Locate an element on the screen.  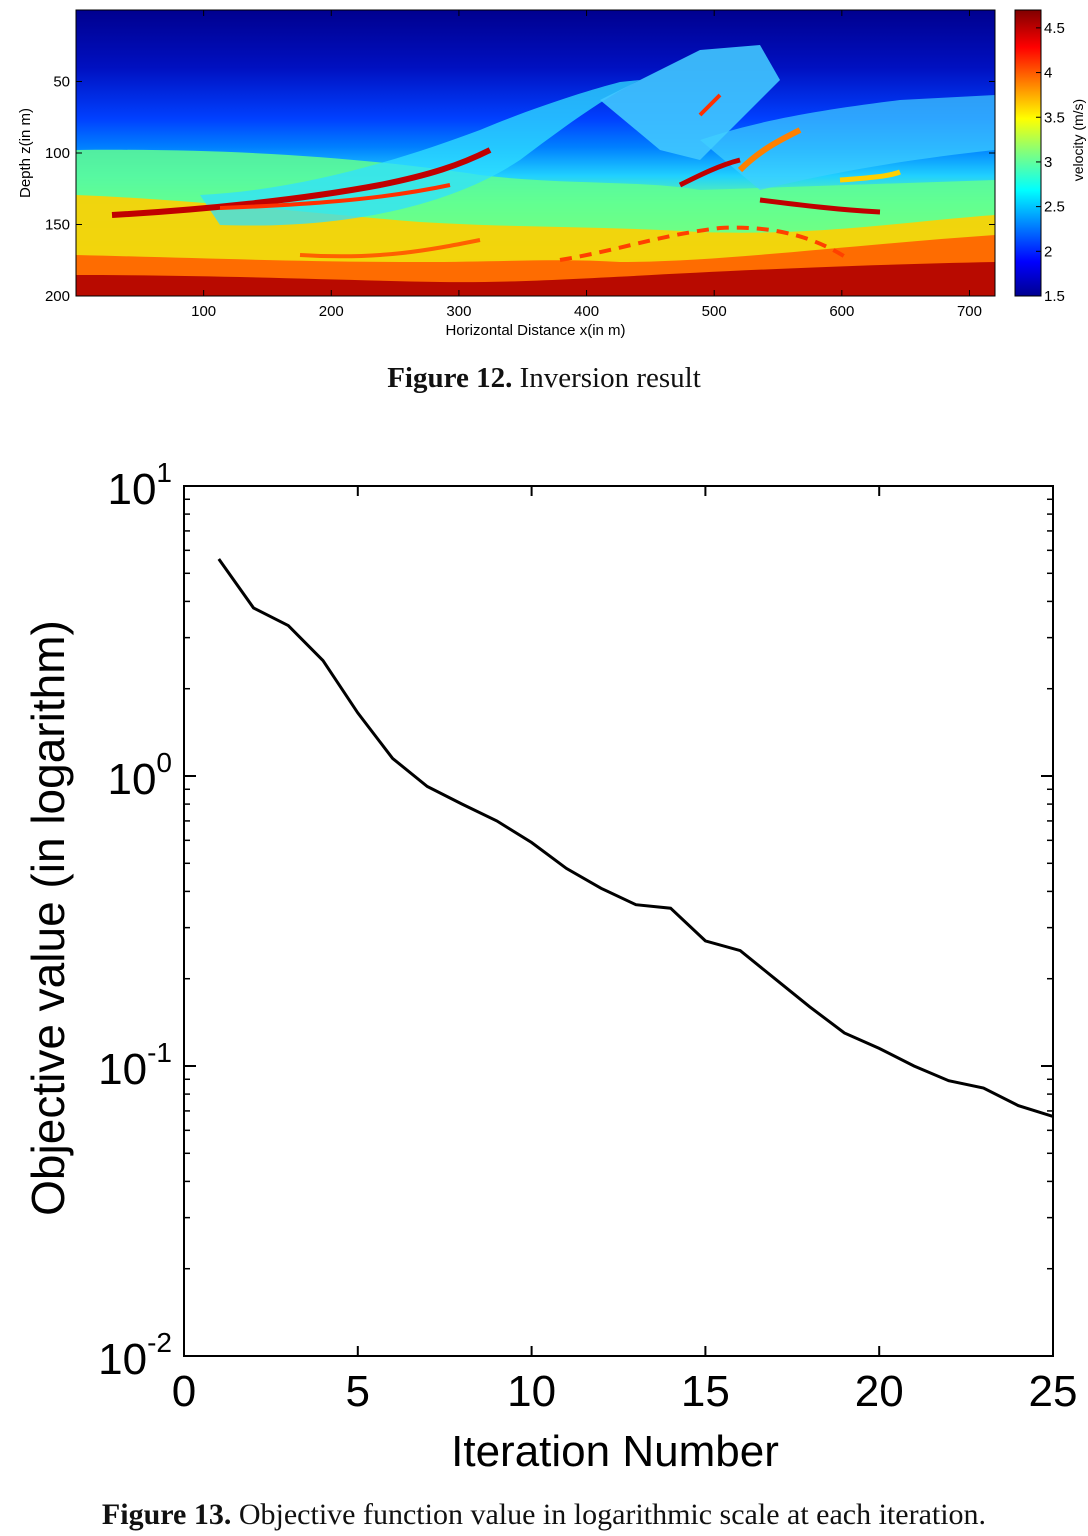
y-tick-label: 10¹ is located at coordinates (139, 485).